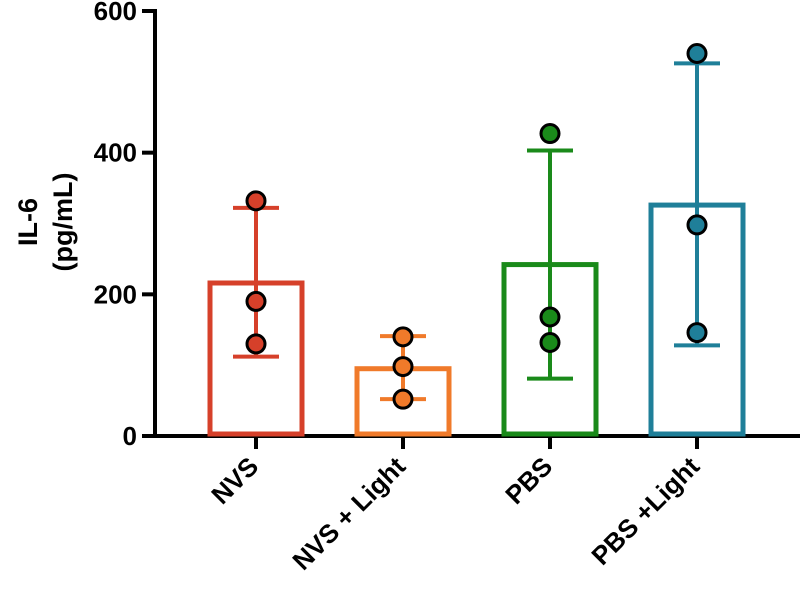 Image resolution: width=800 pixels, height=607 pixels. What do you see at coordinates (528, 480) in the screenshot?
I see `x-tick-label: PBS` at bounding box center [528, 480].